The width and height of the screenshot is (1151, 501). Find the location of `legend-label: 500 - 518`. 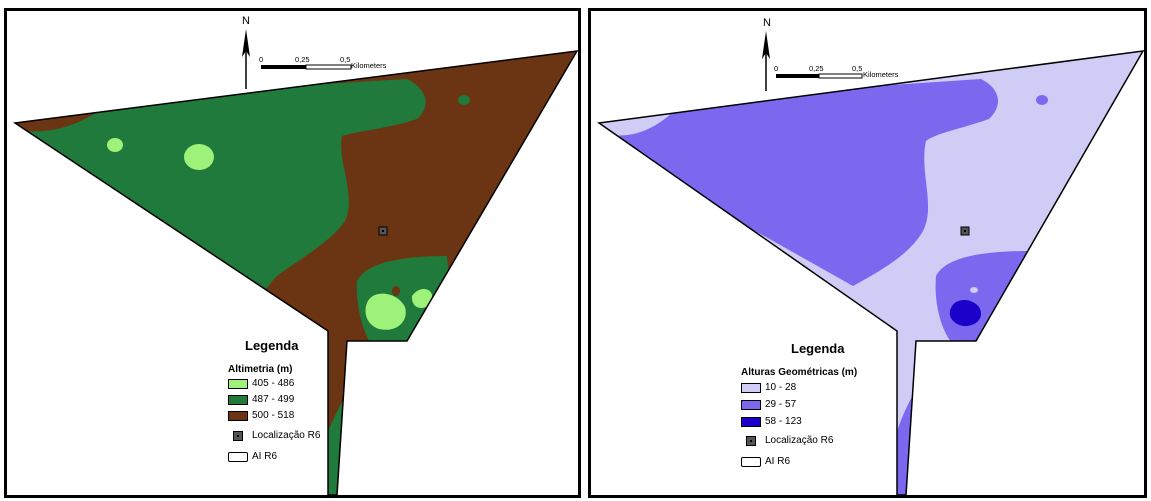

legend-label: 500 - 518 is located at coordinates (273, 415).